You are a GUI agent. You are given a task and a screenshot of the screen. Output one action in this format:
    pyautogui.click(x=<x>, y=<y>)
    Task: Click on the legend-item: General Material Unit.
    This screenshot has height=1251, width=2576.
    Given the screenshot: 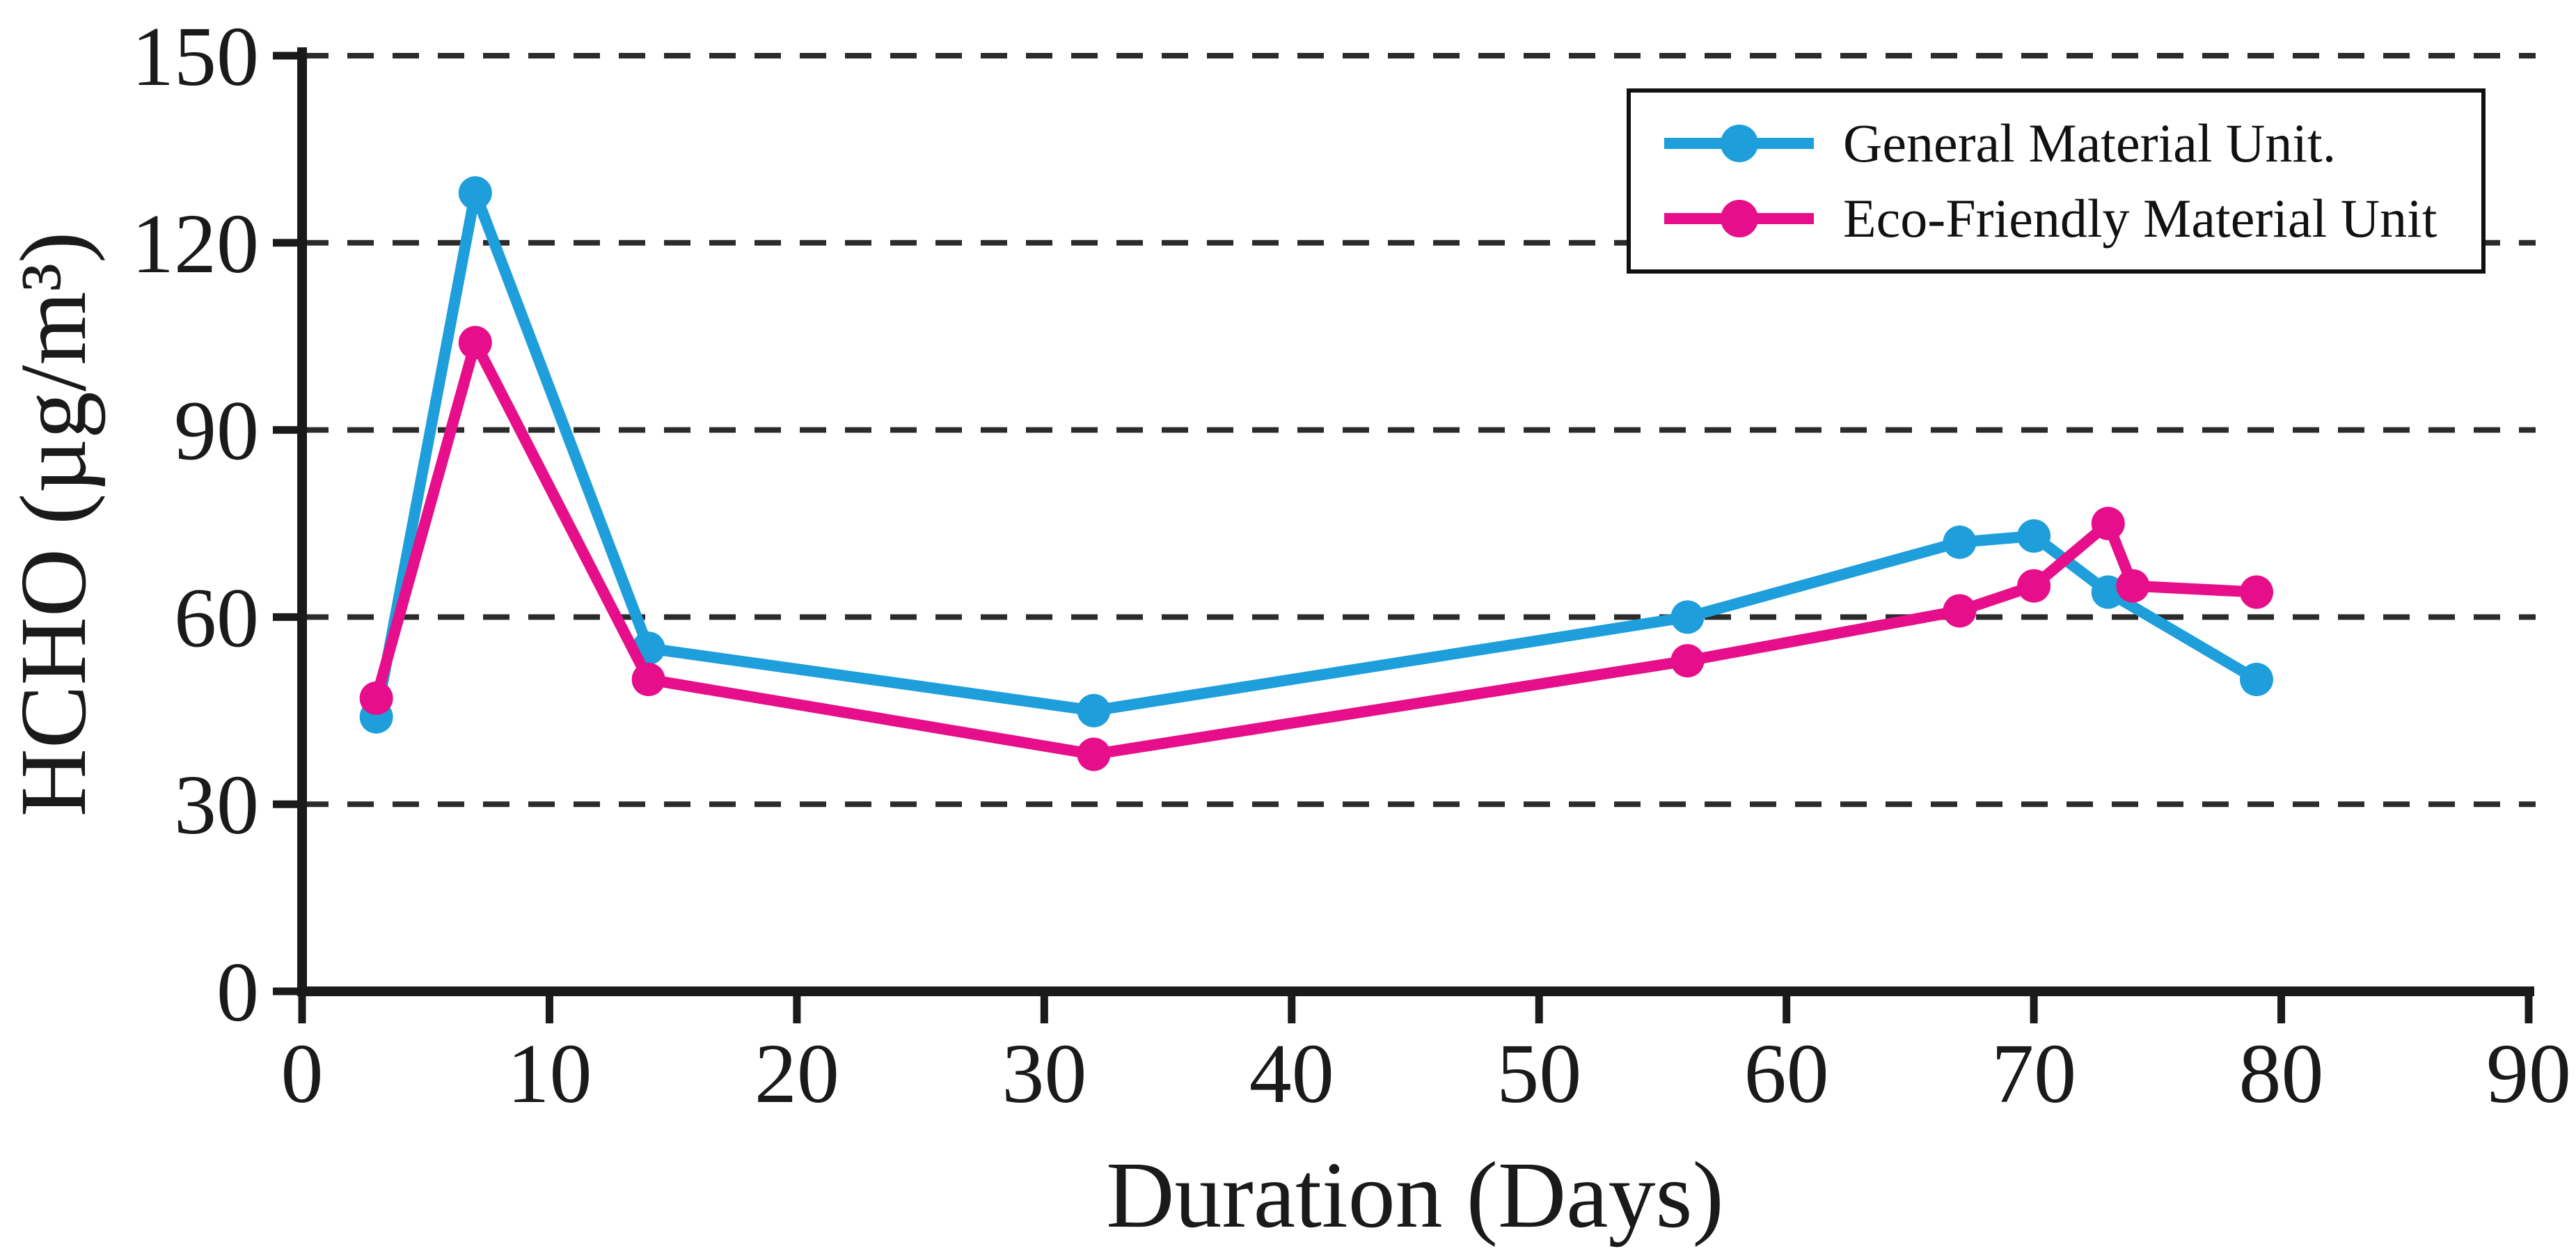 What is the action you would take?
    pyautogui.click(x=2072, y=143)
    